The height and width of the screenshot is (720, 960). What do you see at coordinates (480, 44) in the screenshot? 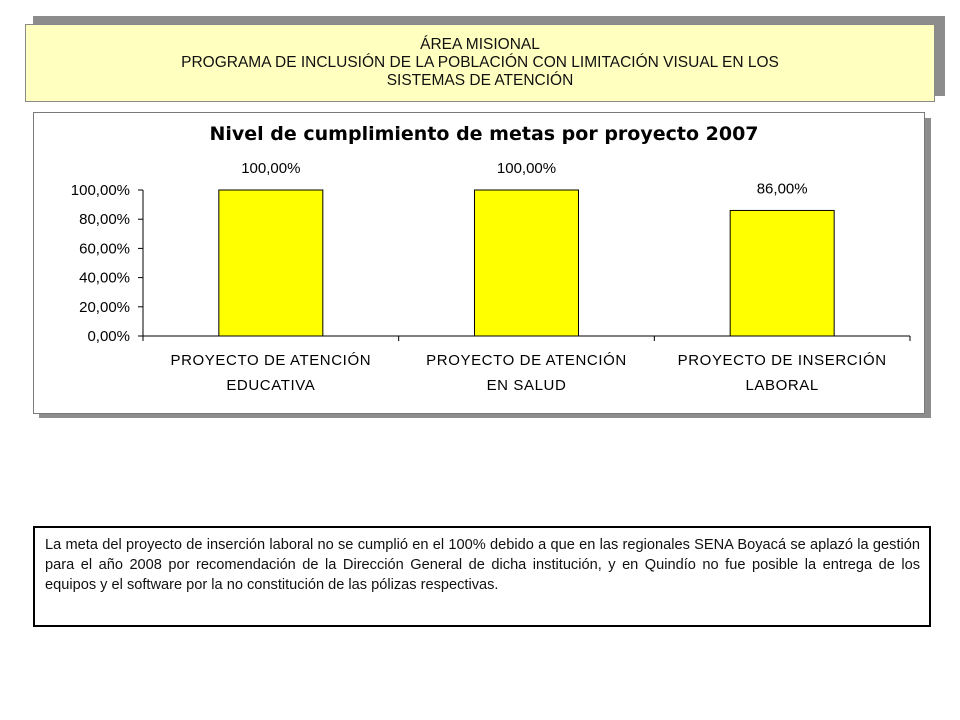
I see `header-line-1: ÁREA MISIONAL` at bounding box center [480, 44].